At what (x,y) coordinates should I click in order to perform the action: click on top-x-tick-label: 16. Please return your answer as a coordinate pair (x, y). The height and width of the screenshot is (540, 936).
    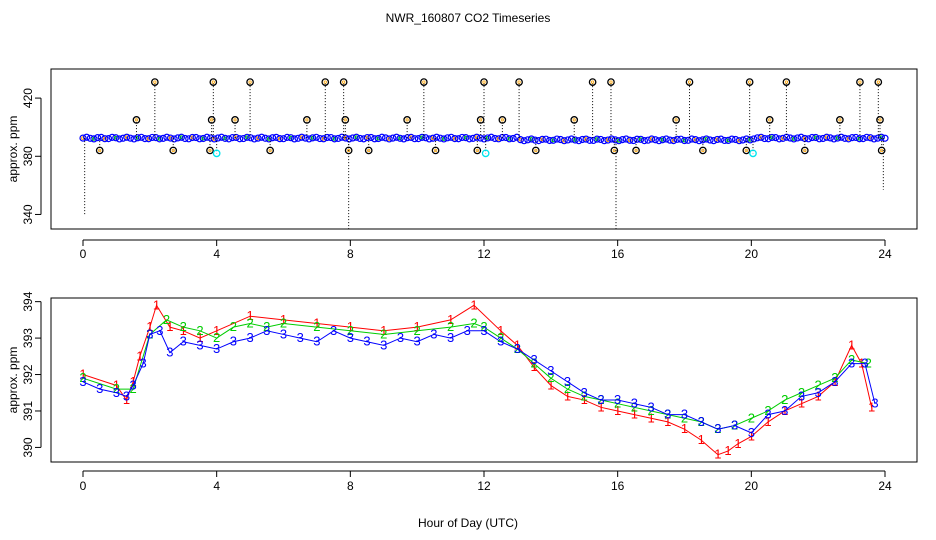
    Looking at the image, I should click on (618, 254).